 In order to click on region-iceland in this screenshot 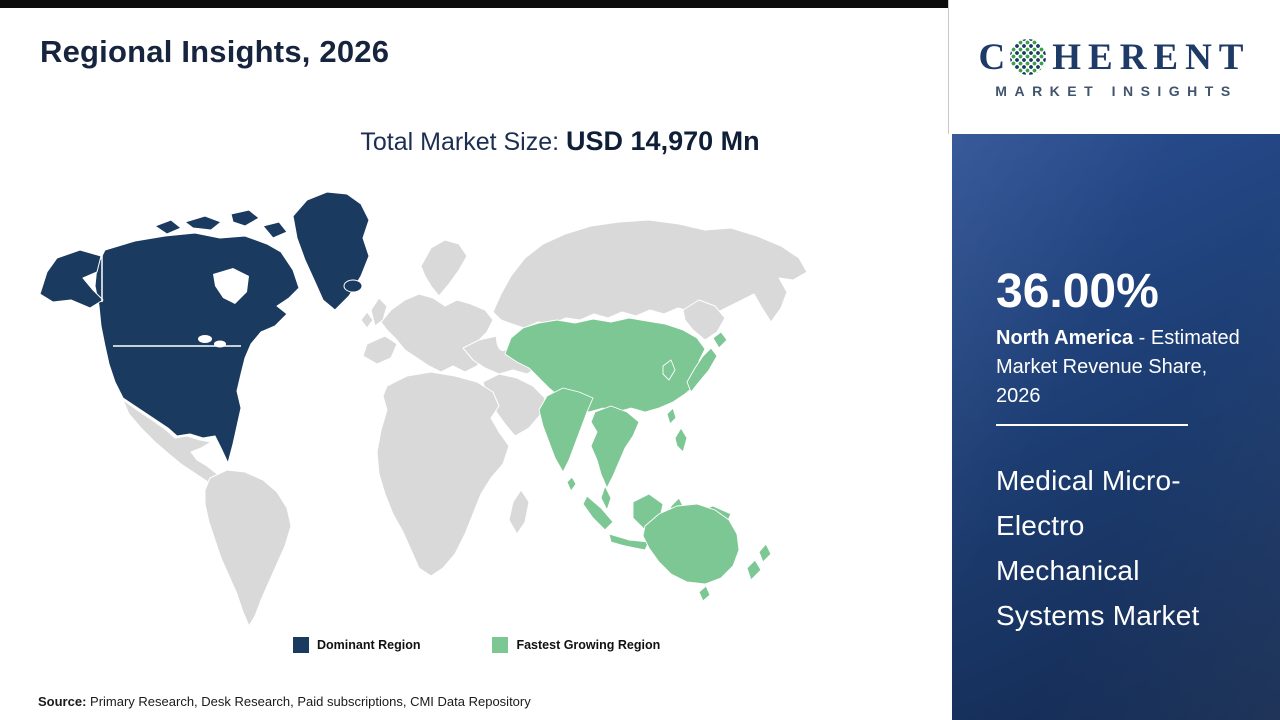, I will do `click(353, 286)`.